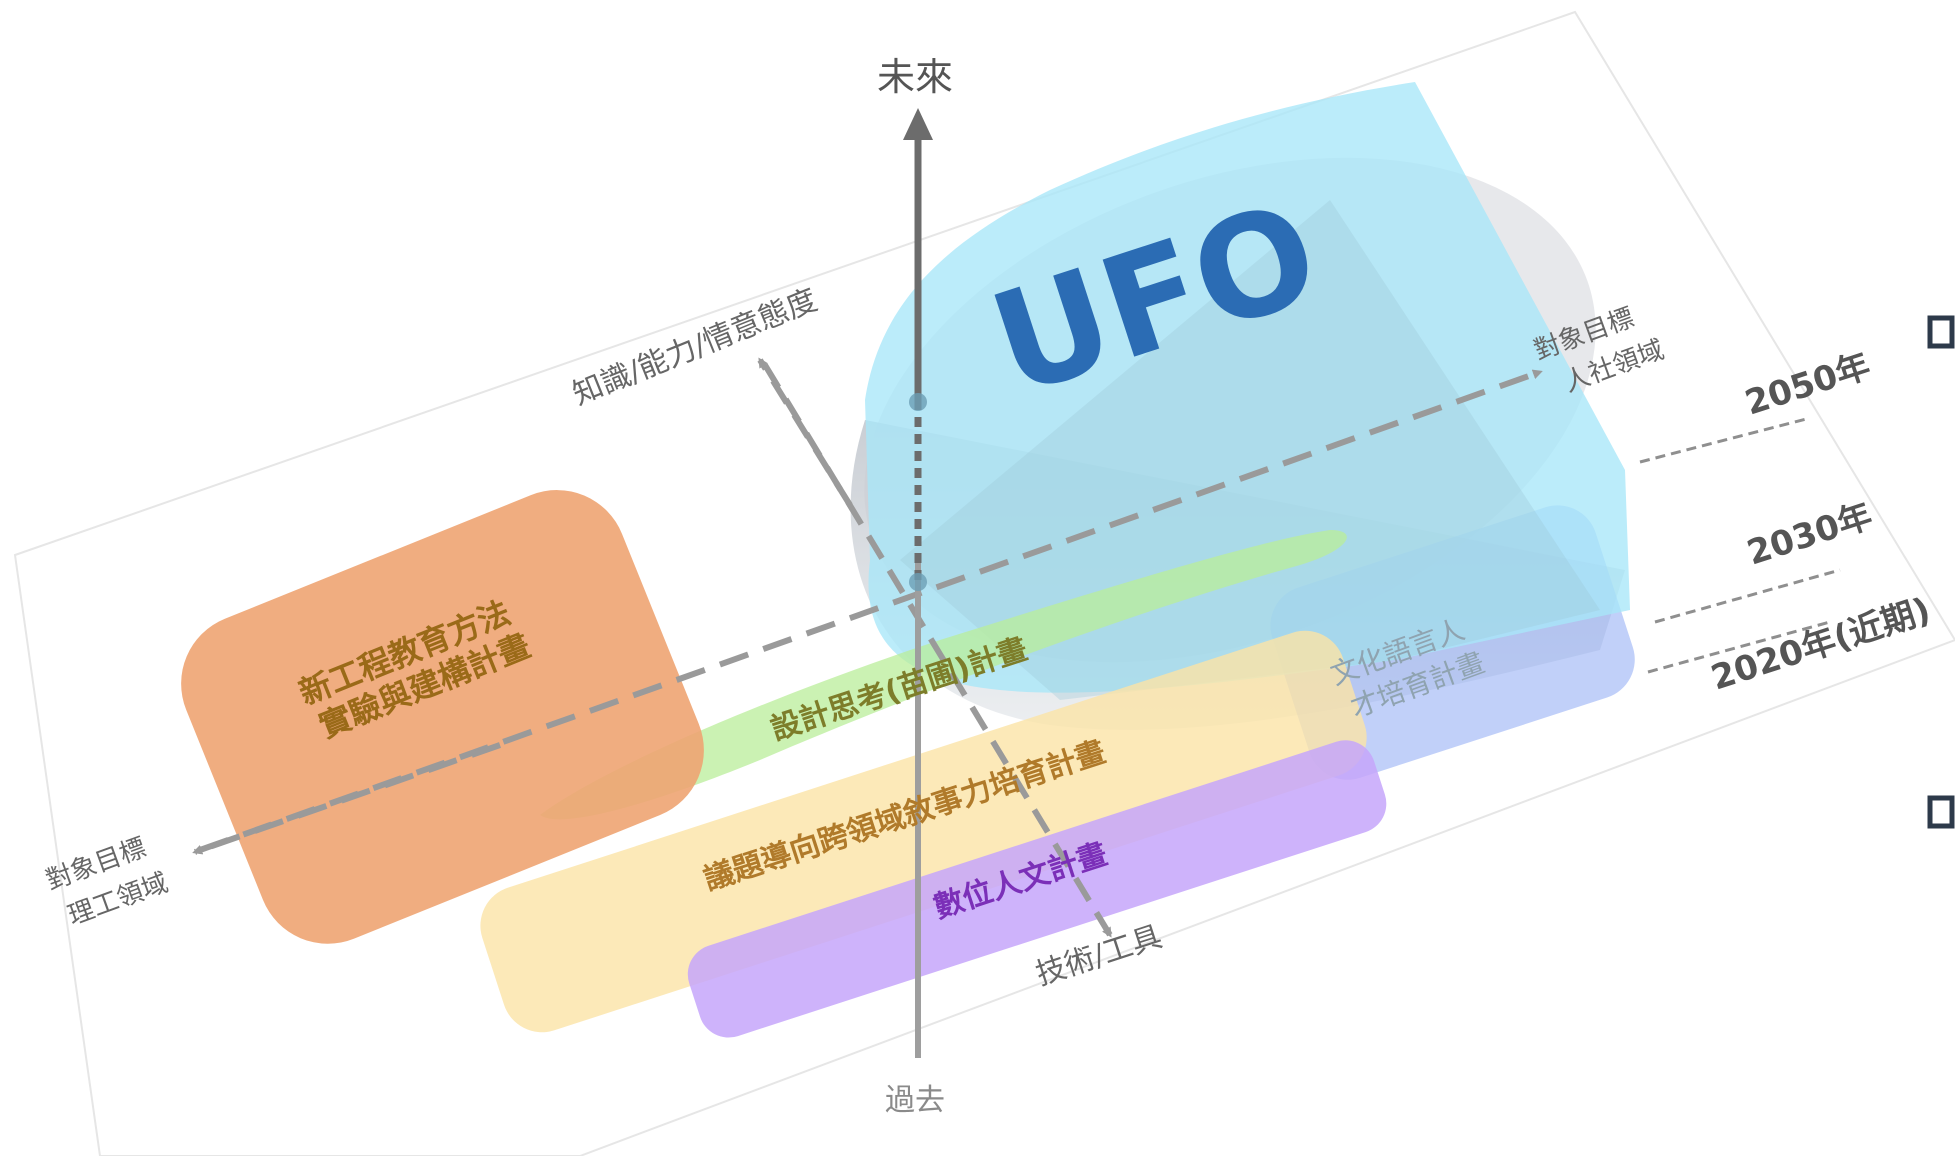 The width and height of the screenshot is (1955, 1156). What do you see at coordinates (1941, 332) in the screenshot?
I see `bullet-square-top` at bounding box center [1941, 332].